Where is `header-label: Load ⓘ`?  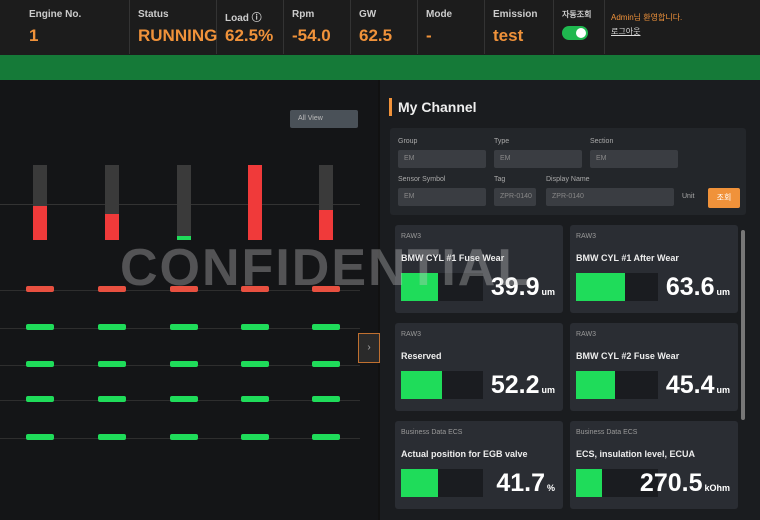 header-label: Load ⓘ is located at coordinates (243, 18).